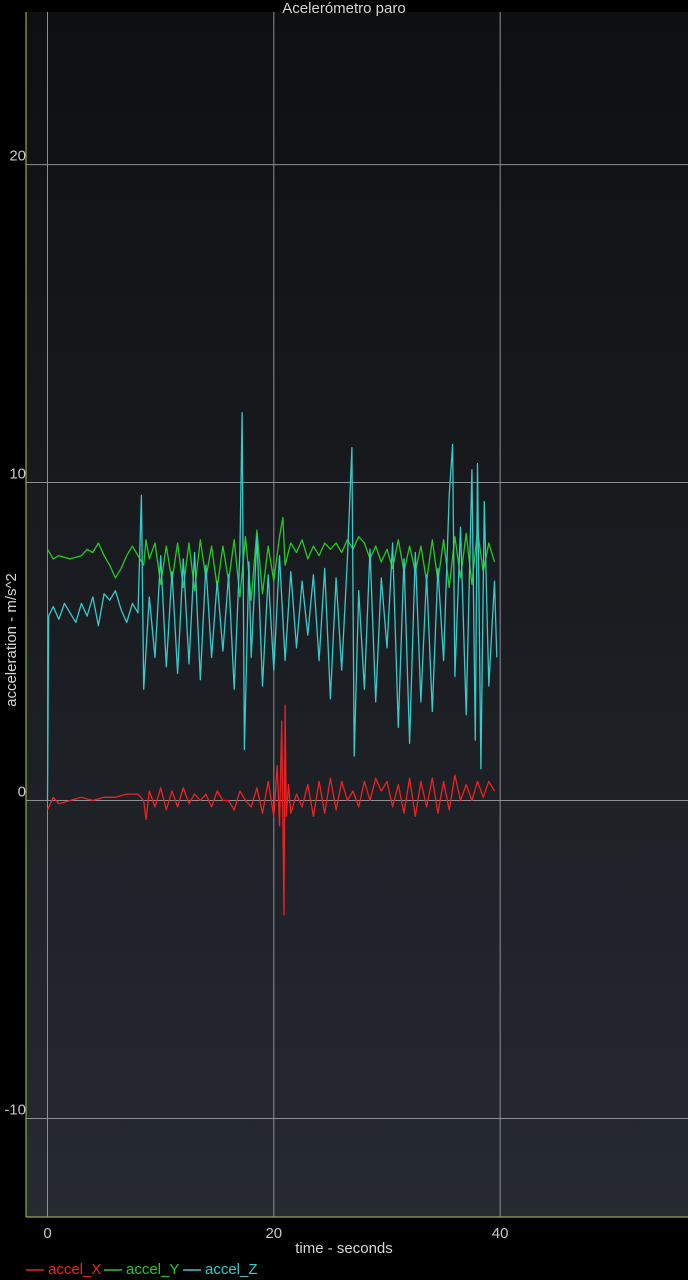 The width and height of the screenshot is (688, 1280). Describe the element at coordinates (344, 1248) in the screenshot. I see `x-axis-label: time - seconds` at that location.